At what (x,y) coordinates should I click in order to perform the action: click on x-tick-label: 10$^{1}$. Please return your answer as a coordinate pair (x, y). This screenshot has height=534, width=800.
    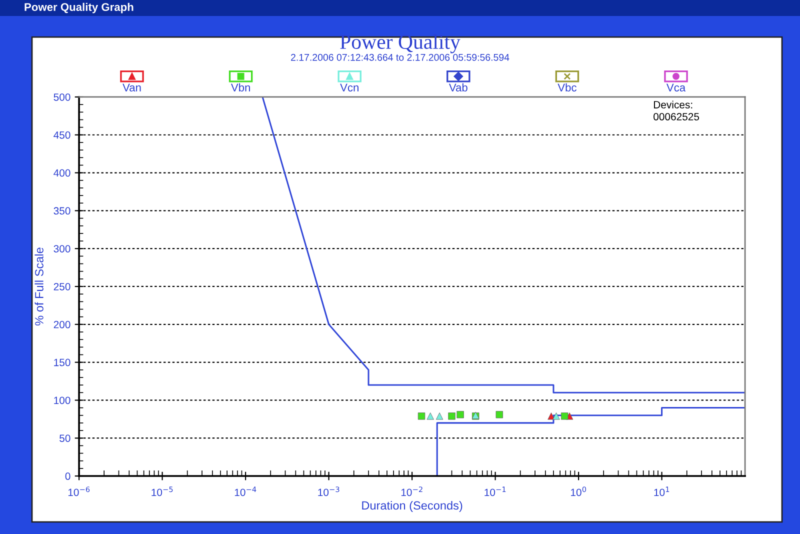
    Looking at the image, I should click on (662, 491).